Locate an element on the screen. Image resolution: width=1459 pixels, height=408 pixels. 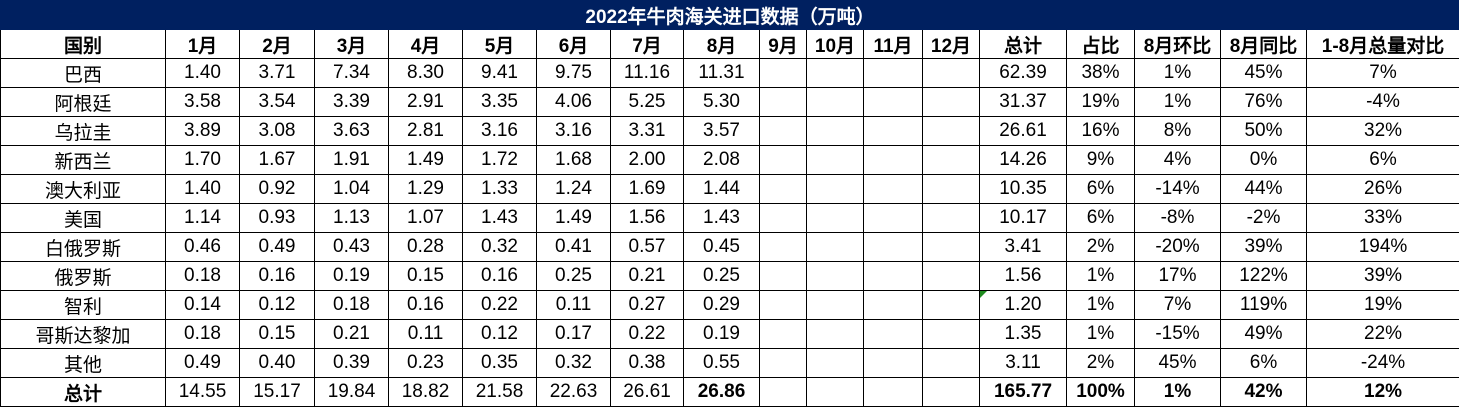
table-cell: 3.41 is located at coordinates (1023, 247).